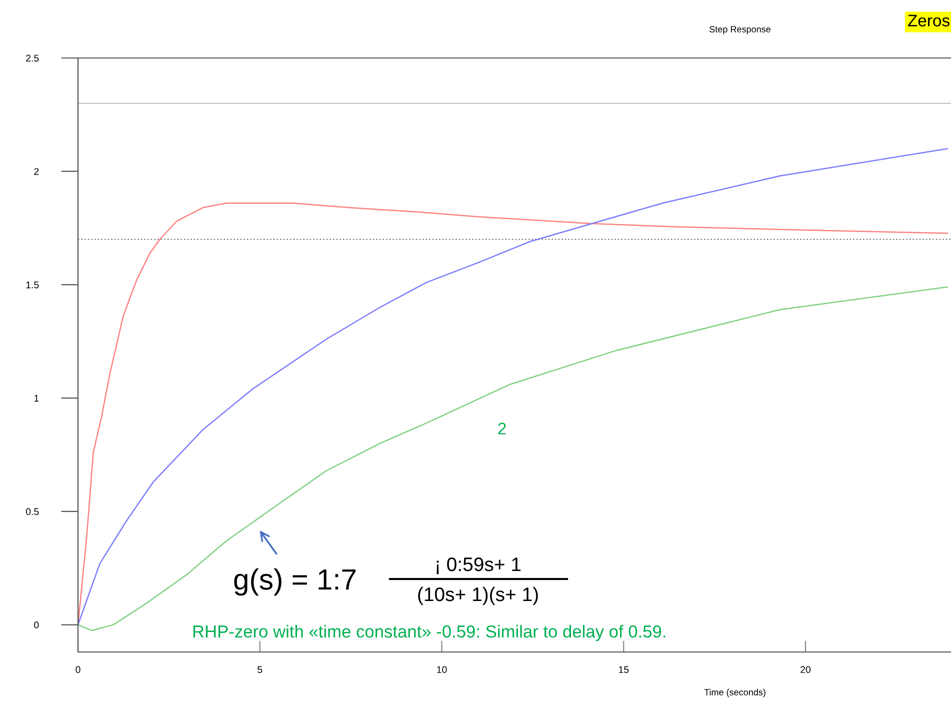 The image size is (951, 719). Describe the element at coordinates (740, 30) in the screenshot. I see `chart-title: Step Response` at that location.